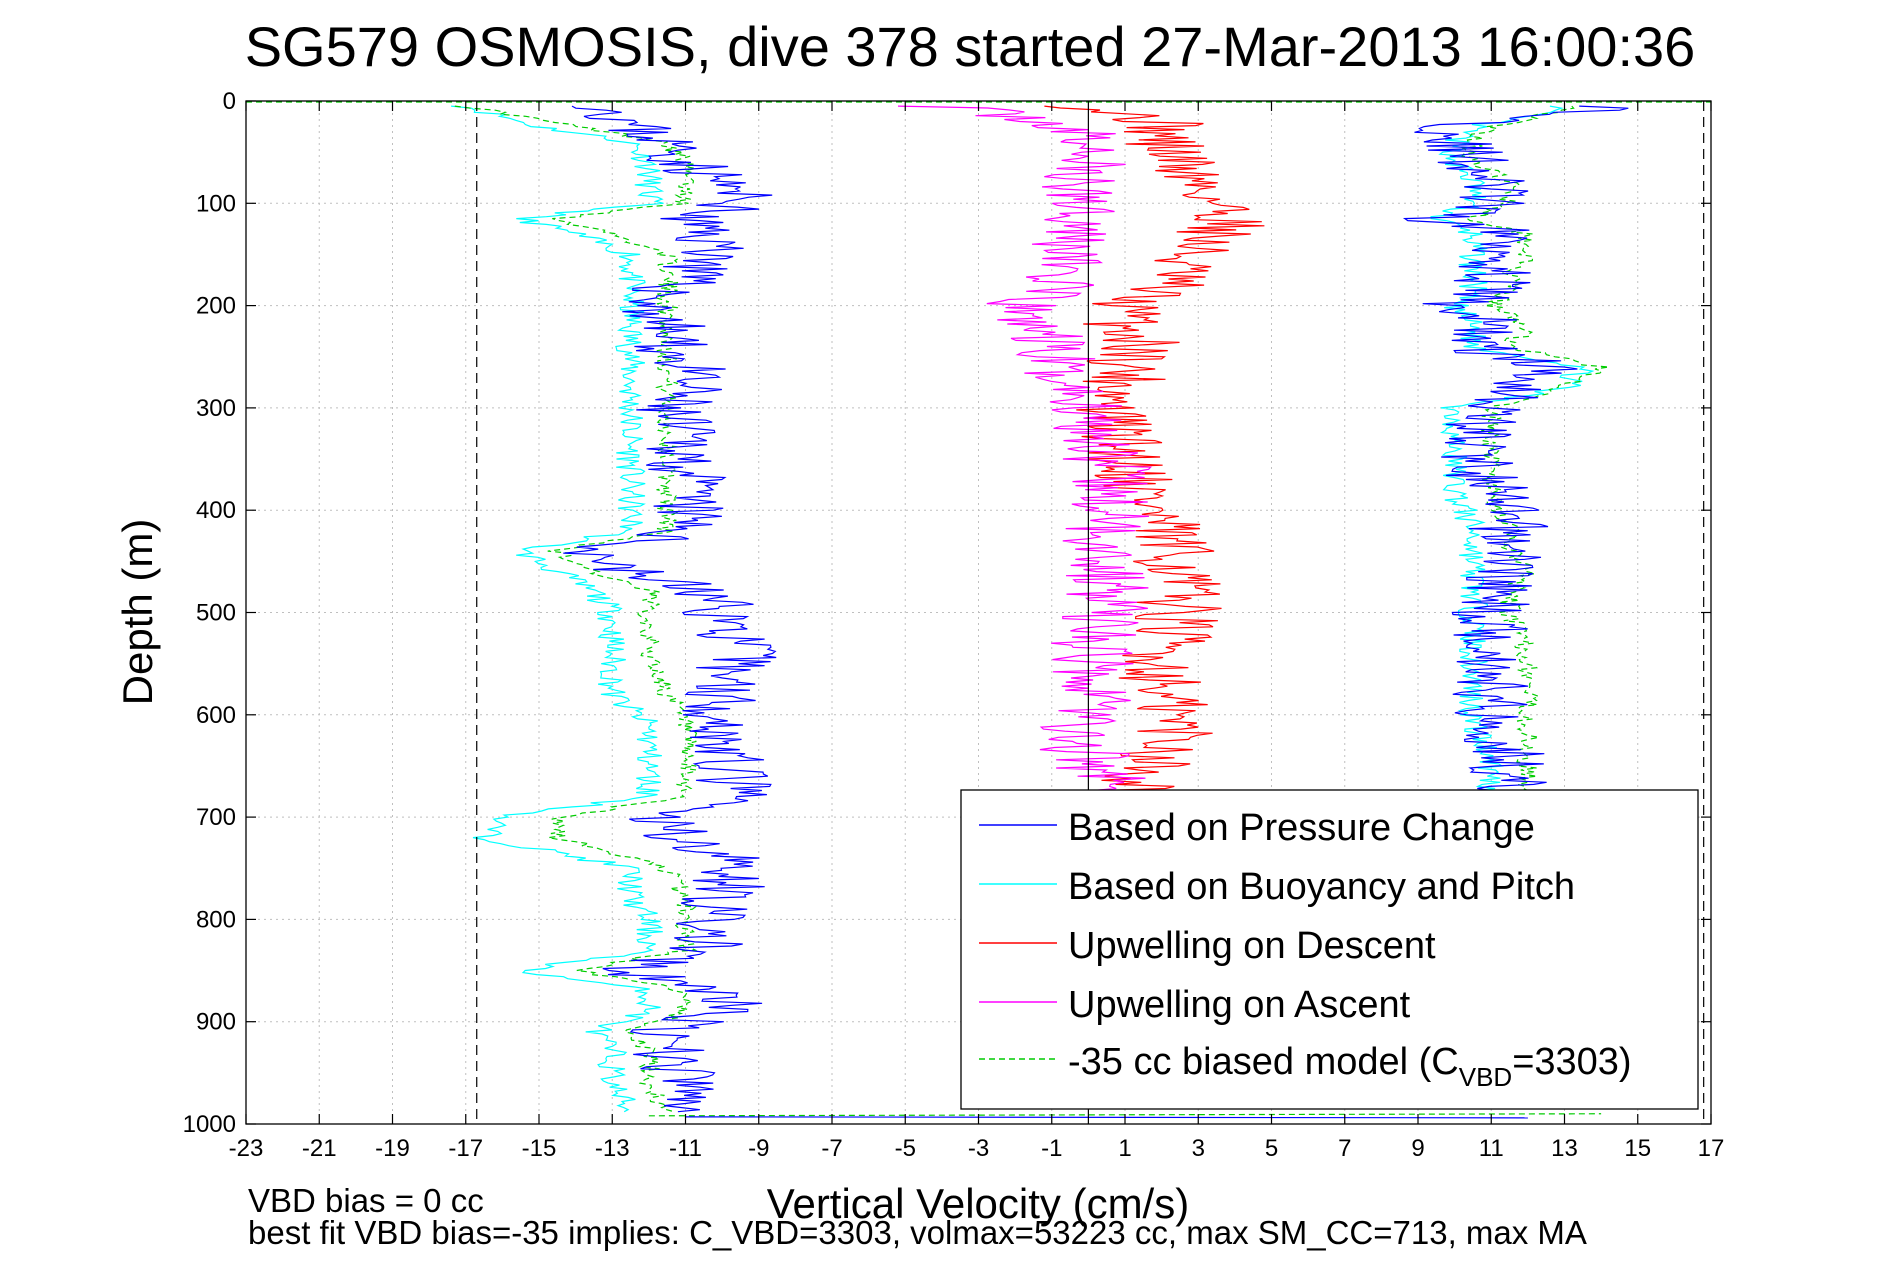  I want to click on legend-label: Based on Pressure Change, so click(1301, 828).